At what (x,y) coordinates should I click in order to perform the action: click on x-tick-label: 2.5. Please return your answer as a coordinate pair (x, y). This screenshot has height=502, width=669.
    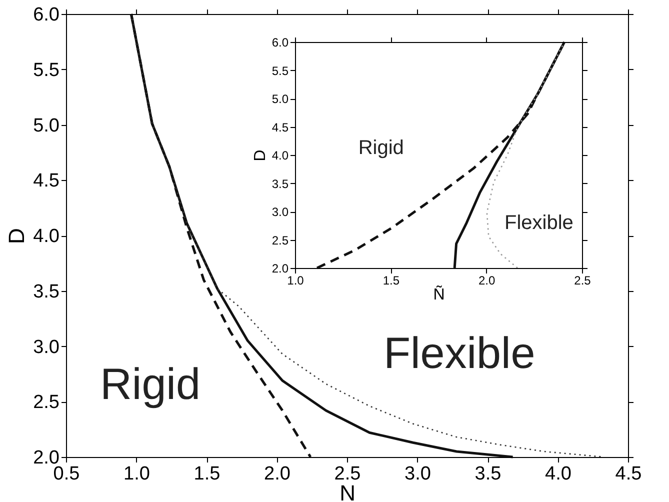
    Looking at the image, I should click on (583, 281).